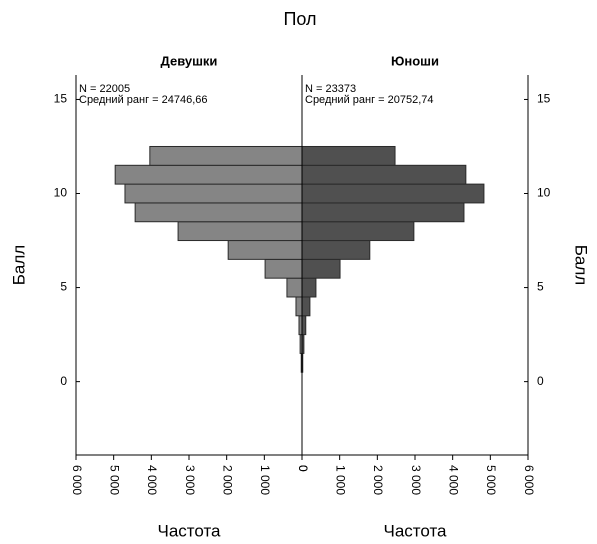 This screenshot has height=544, width=597. Describe the element at coordinates (330, 89) in the screenshot. I see `annotation: N = 23373` at that location.